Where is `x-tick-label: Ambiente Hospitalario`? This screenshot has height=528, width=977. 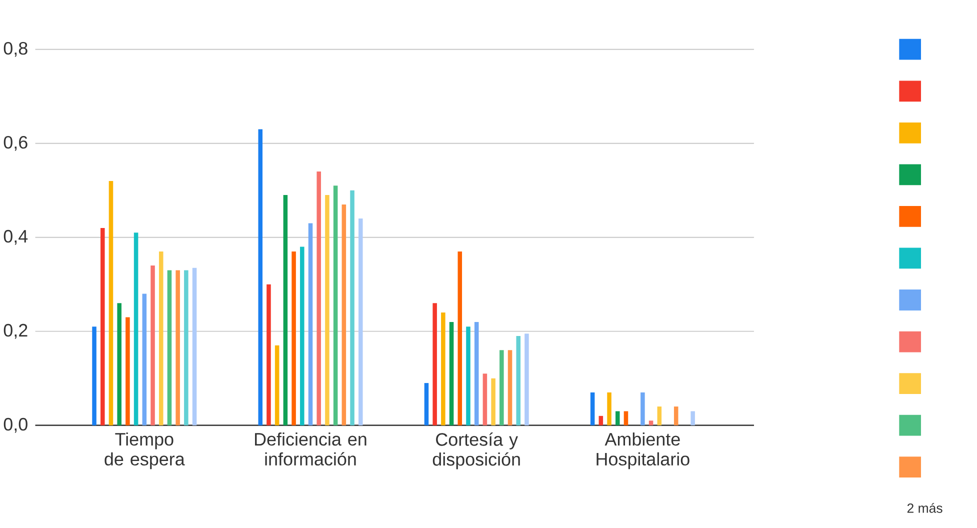 x-tick-label: Ambiente Hospitalario is located at coordinates (643, 451).